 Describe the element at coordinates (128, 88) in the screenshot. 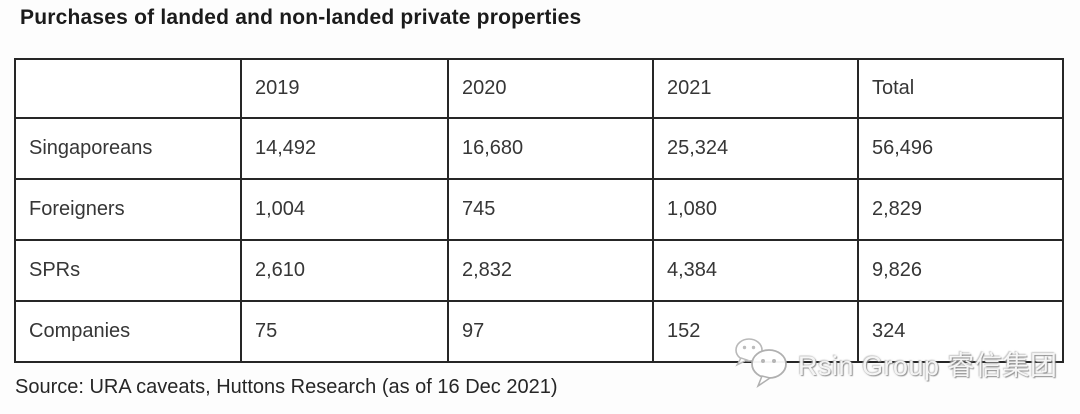

I see `header-cell-blank` at that location.